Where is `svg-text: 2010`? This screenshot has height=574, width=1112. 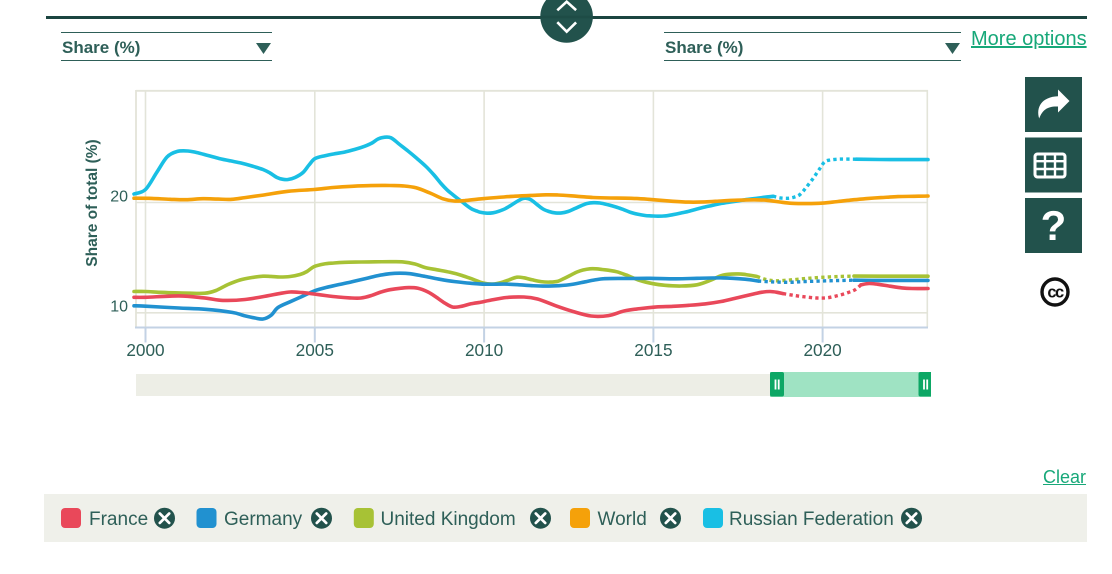
svg-text: 2010 is located at coordinates (484, 350).